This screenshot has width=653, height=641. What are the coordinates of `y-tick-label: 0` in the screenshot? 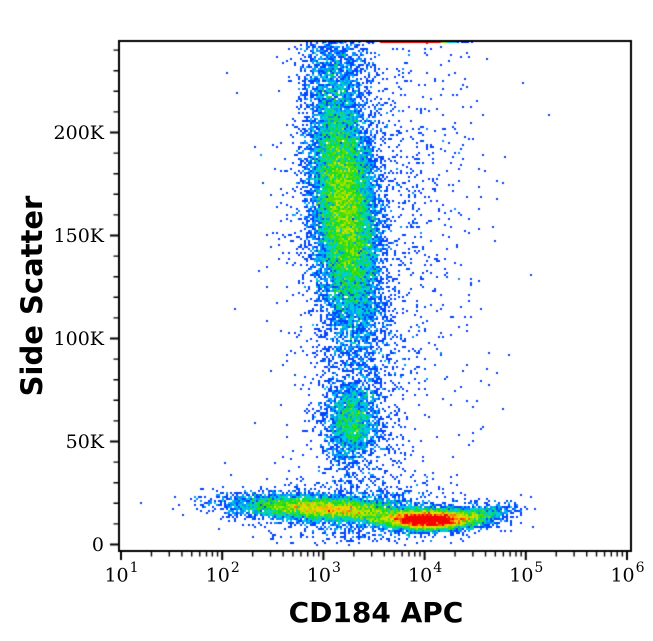 It's located at (97, 544).